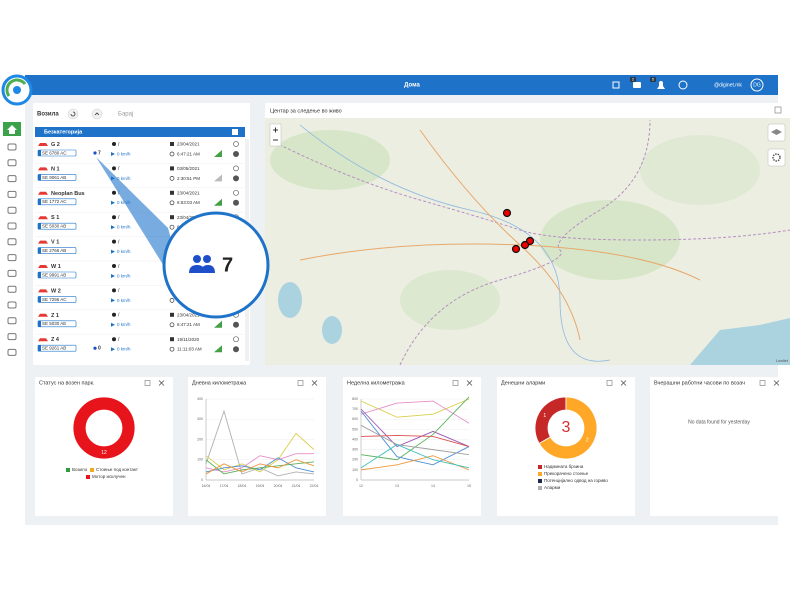 This screenshot has width=800, height=600. What do you see at coordinates (17, 90) in the screenshot?
I see `logo-core` at bounding box center [17, 90].